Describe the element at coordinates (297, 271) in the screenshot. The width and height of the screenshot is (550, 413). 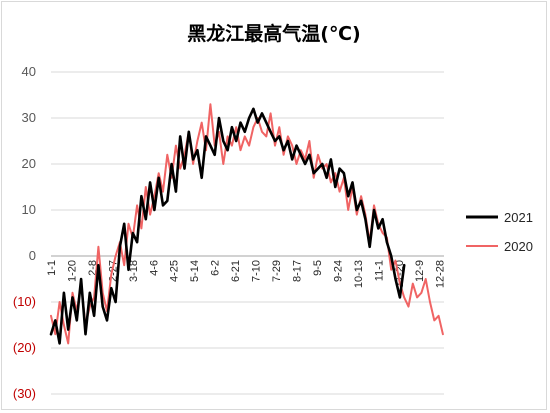
I see `x-tick-label-12: 8-17` at that location.